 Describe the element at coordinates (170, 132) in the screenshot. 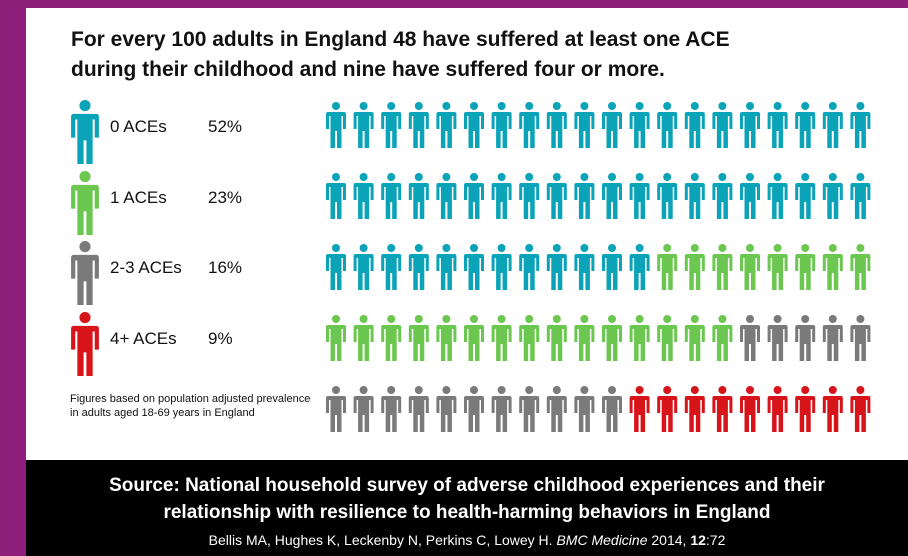

I see `legend-item-0-aces: 0 ACEs 52%` at that location.